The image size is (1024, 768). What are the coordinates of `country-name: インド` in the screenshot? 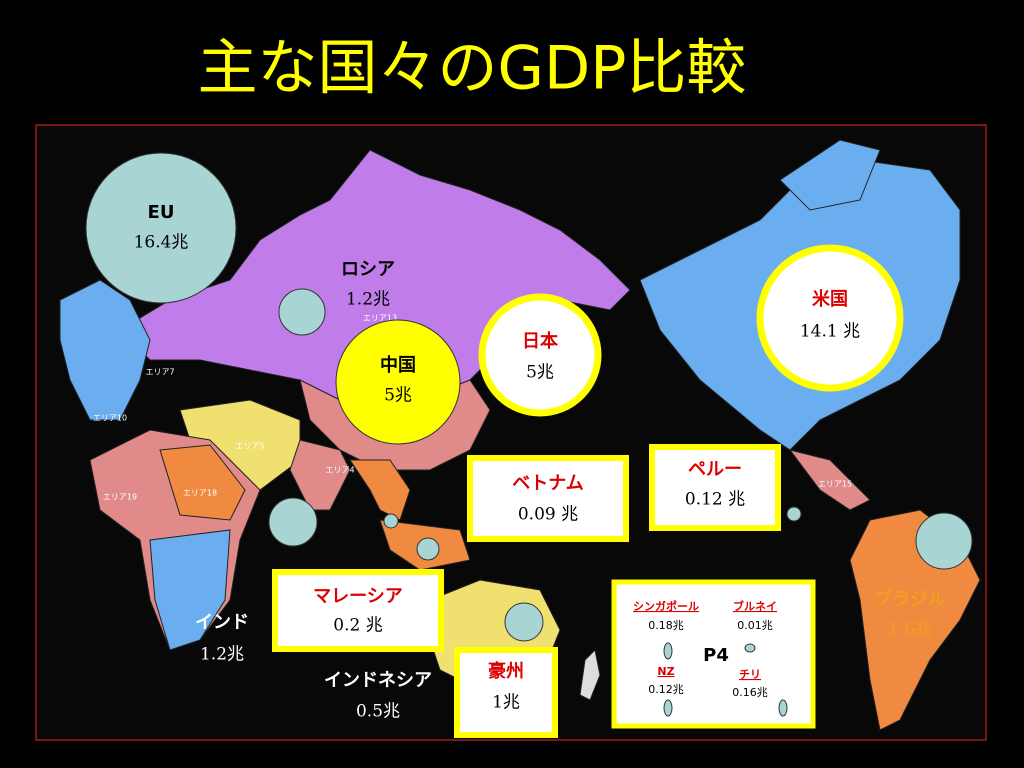 It's located at (222, 622).